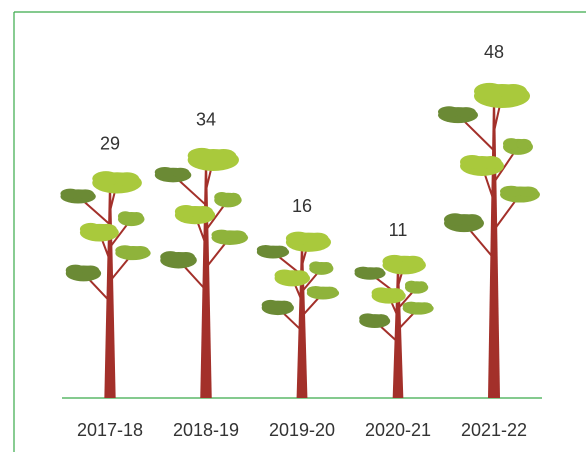  I want to click on x-tick-label: 2017-18, so click(110, 430).